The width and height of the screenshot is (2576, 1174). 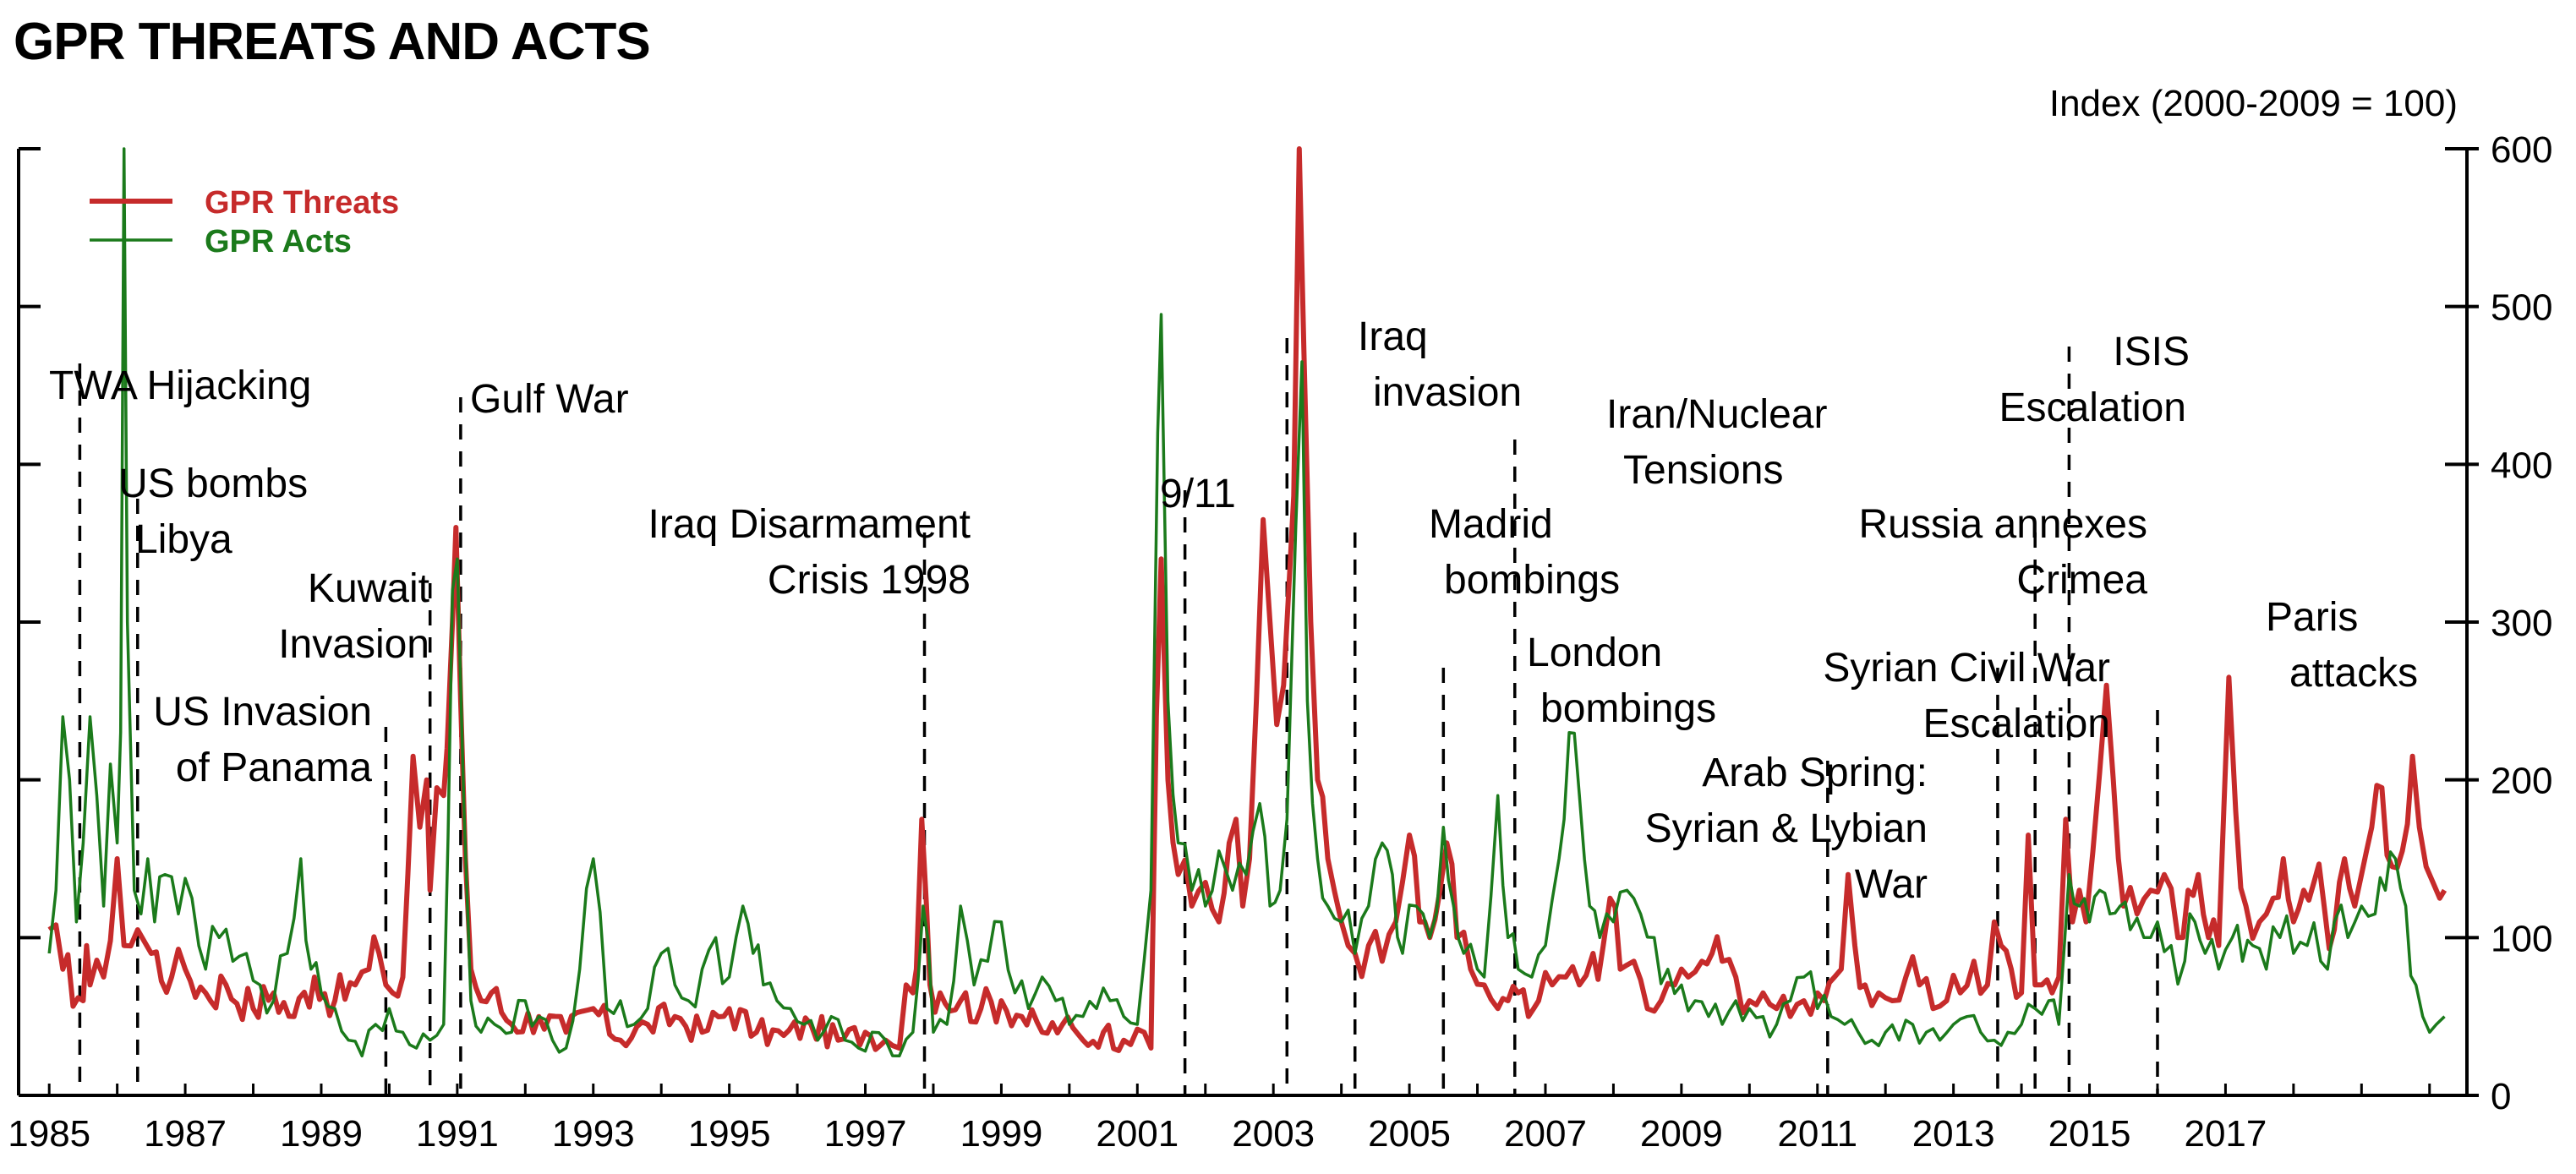 I want to click on event-label: Kuwait, so click(x=368, y=588).